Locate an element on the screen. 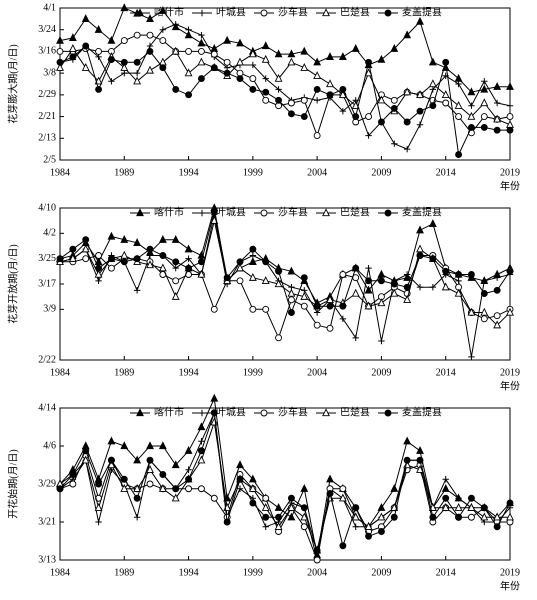  y-tick-label: 3/29 is located at coordinates (47, 483).